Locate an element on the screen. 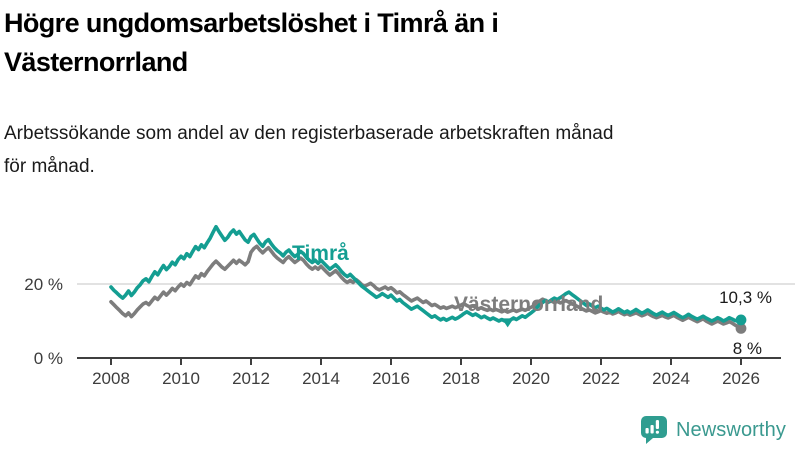 The width and height of the screenshot is (800, 450). end-value-label-timra: 10,3 % is located at coordinates (745, 297).